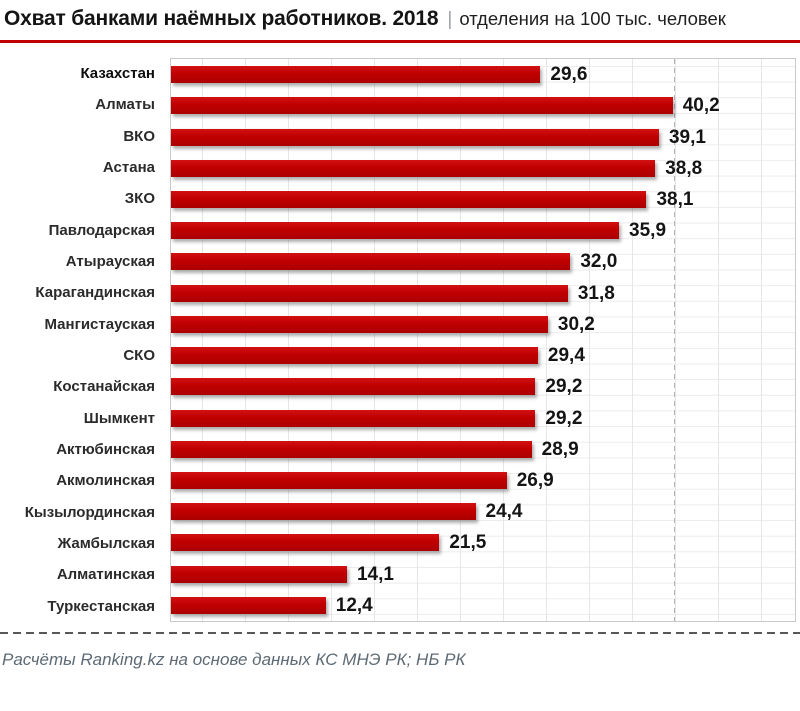  What do you see at coordinates (101, 606) in the screenshot?
I see `category-label: Туркестанская` at bounding box center [101, 606].